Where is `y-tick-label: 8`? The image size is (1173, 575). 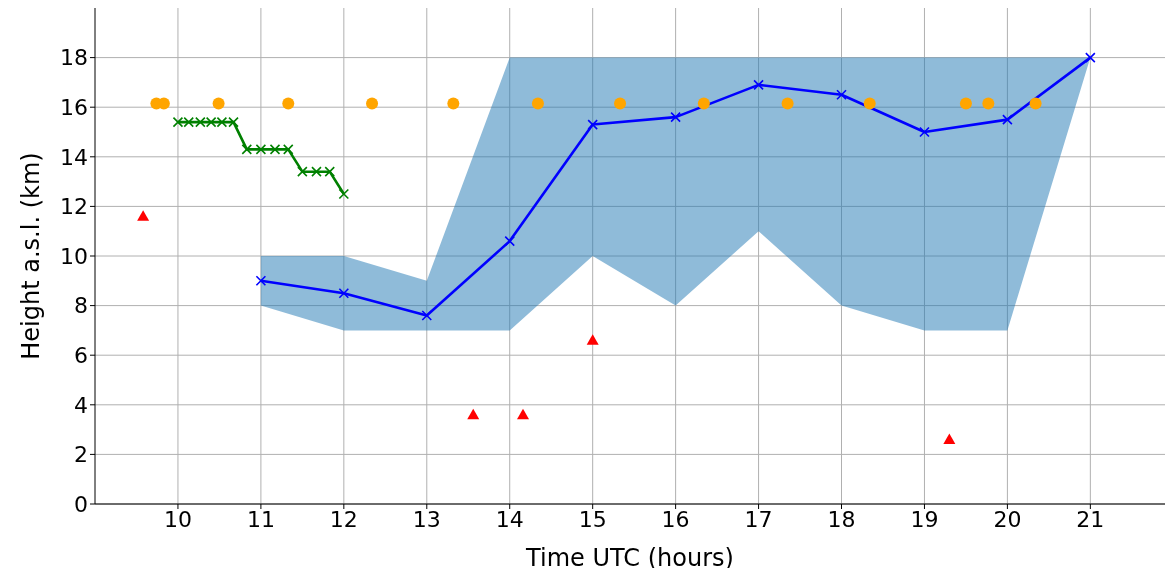
y-tick-label: 8 is located at coordinates (81, 306).